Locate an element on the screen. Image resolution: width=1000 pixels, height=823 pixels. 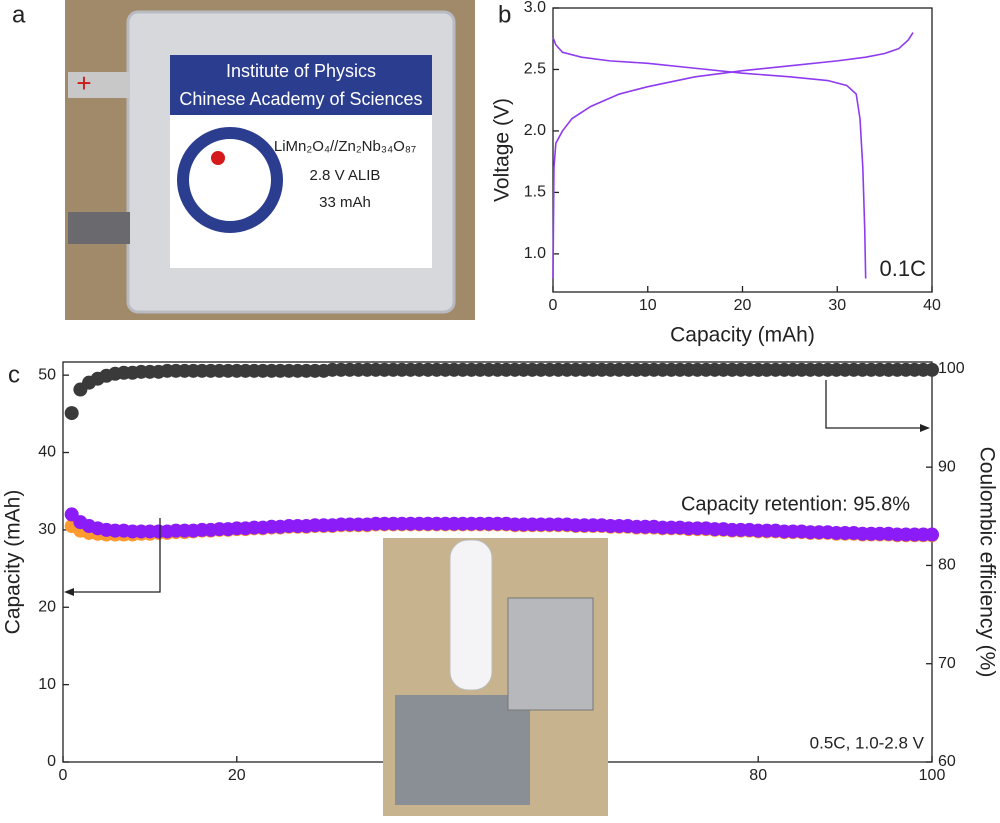
y2-tick-label: 90 is located at coordinates (947, 466).